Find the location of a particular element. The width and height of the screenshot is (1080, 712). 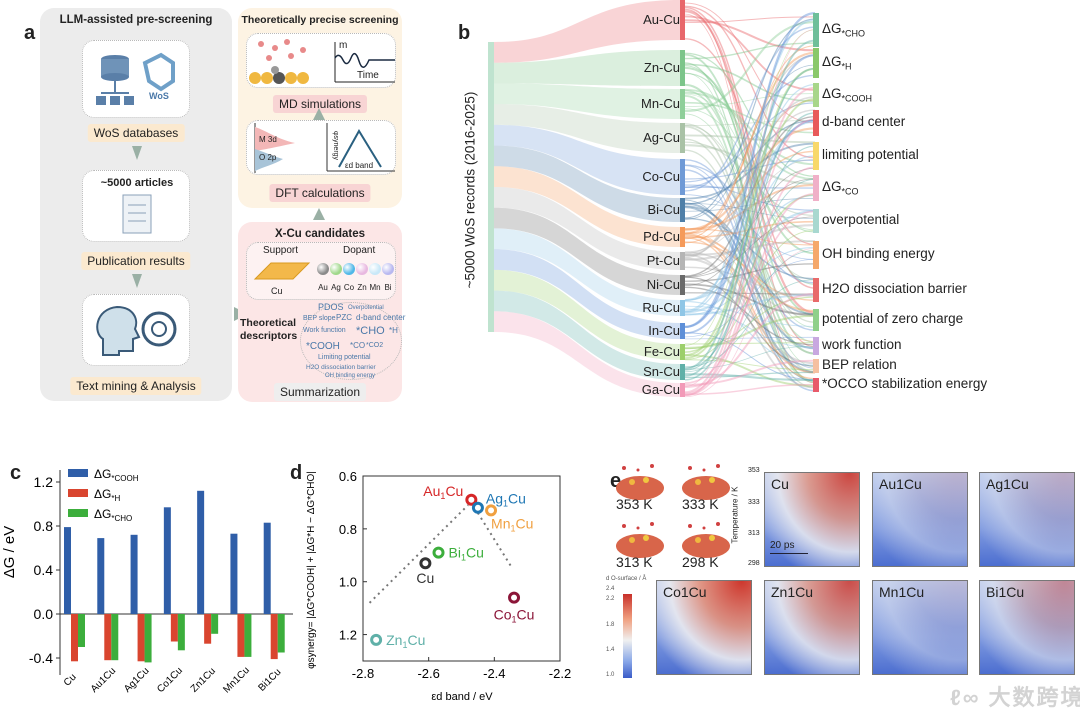

dft-calculations-label: DFT calculations is located at coordinates (320, 193).